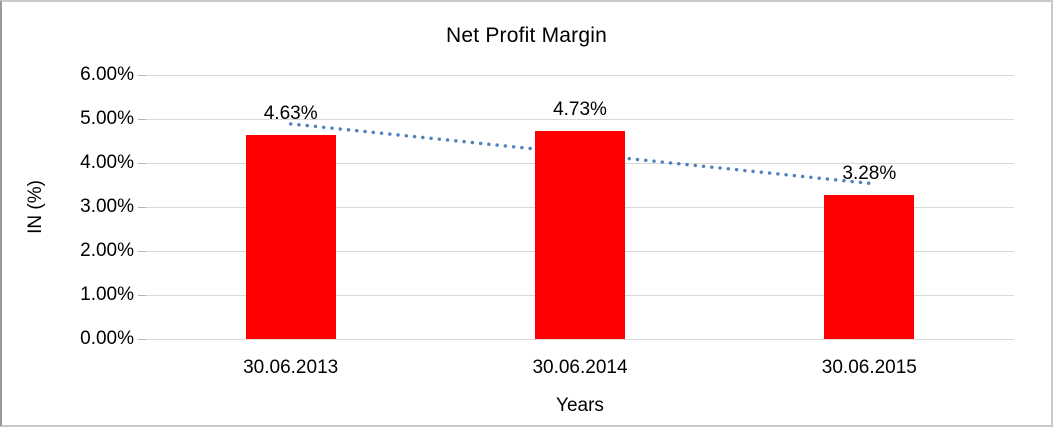 This screenshot has width=1053, height=427. What do you see at coordinates (107, 338) in the screenshot?
I see `y-tick-label: 0.00%` at bounding box center [107, 338].